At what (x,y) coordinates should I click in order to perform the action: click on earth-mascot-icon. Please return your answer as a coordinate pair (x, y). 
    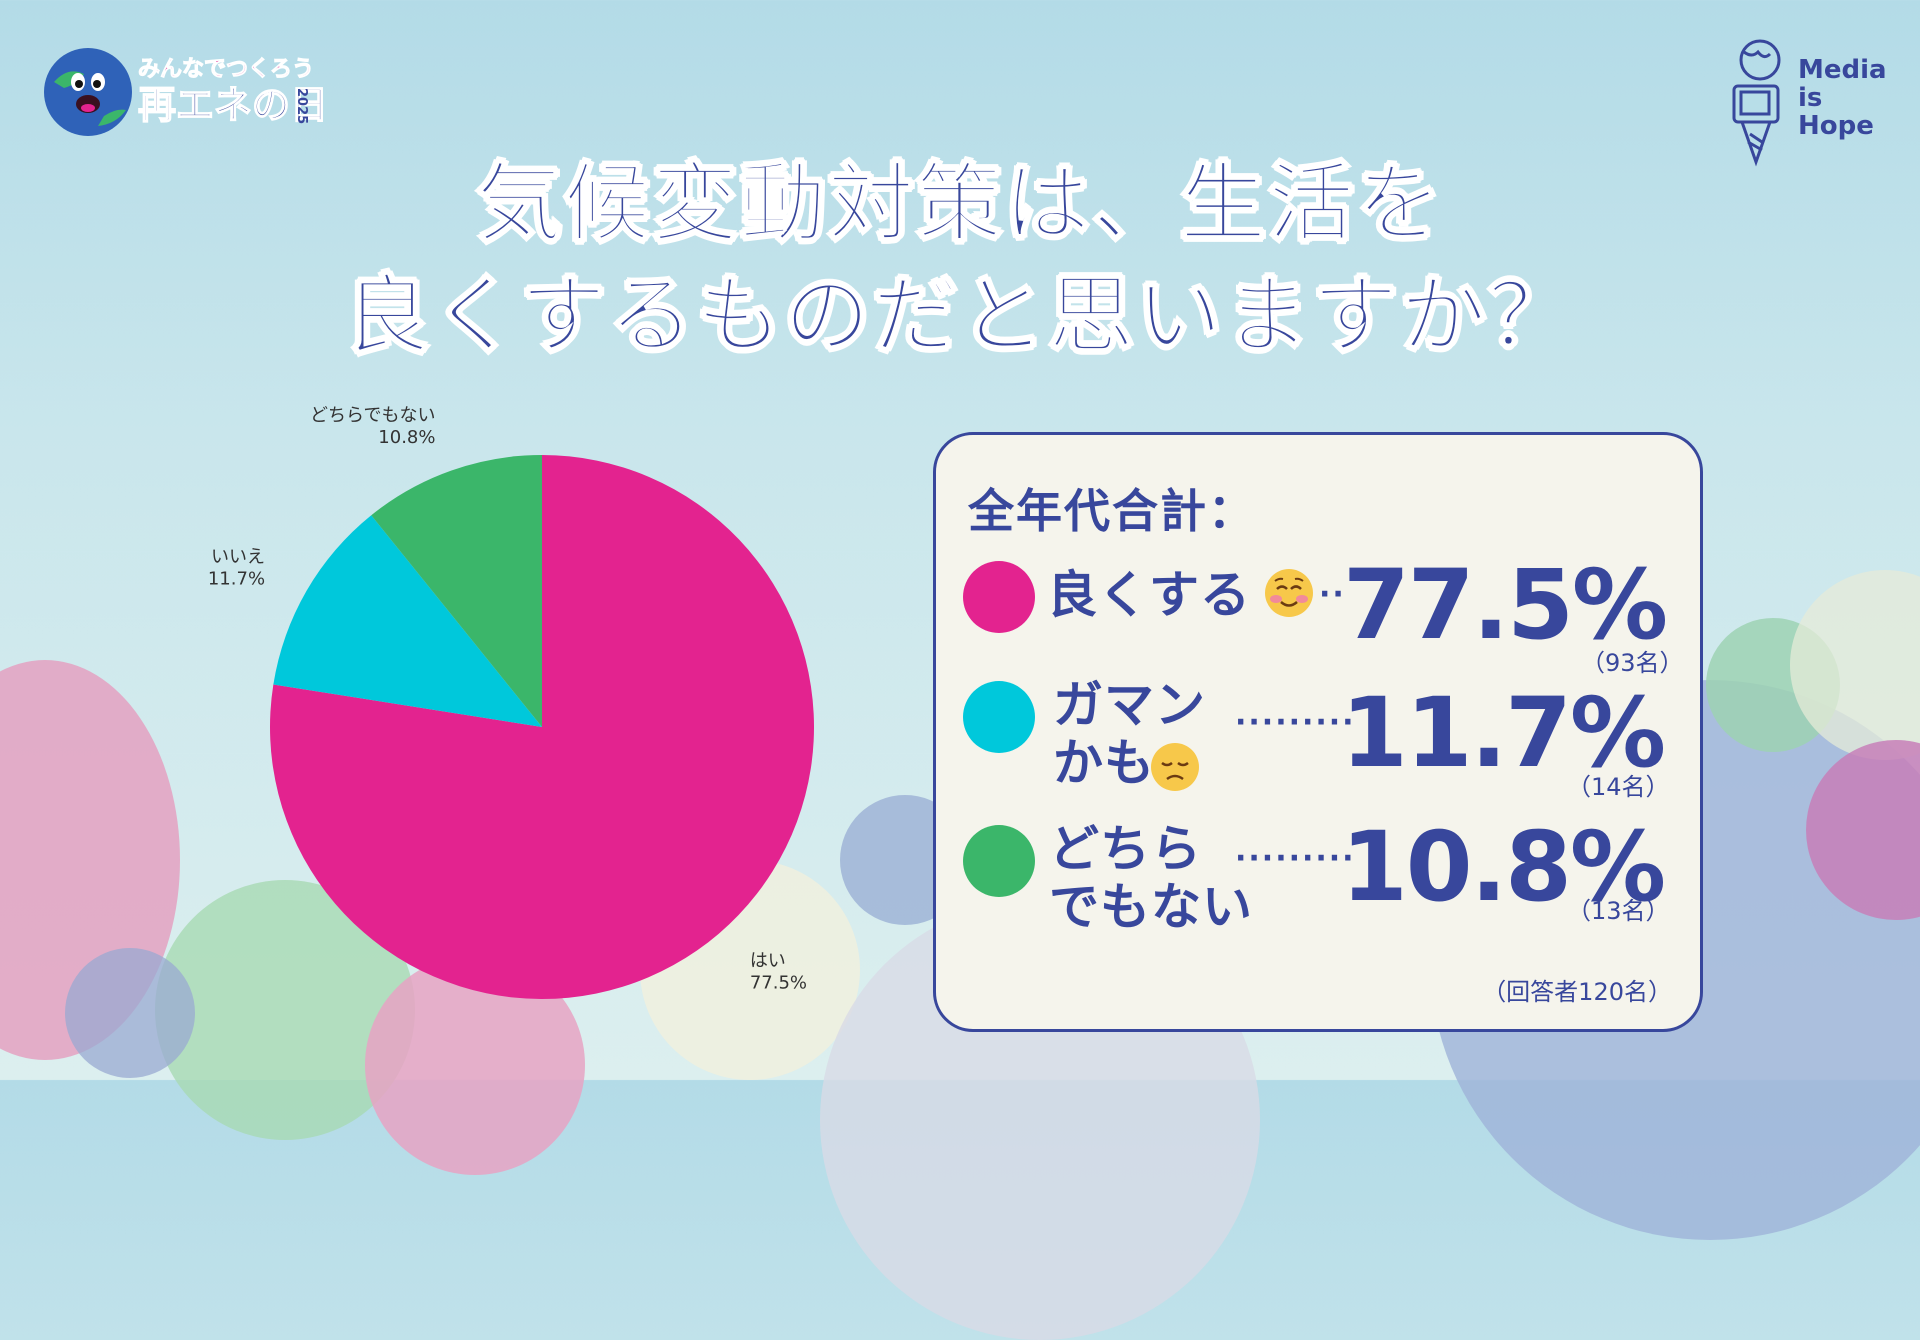
    Looking at the image, I should click on (88, 92).